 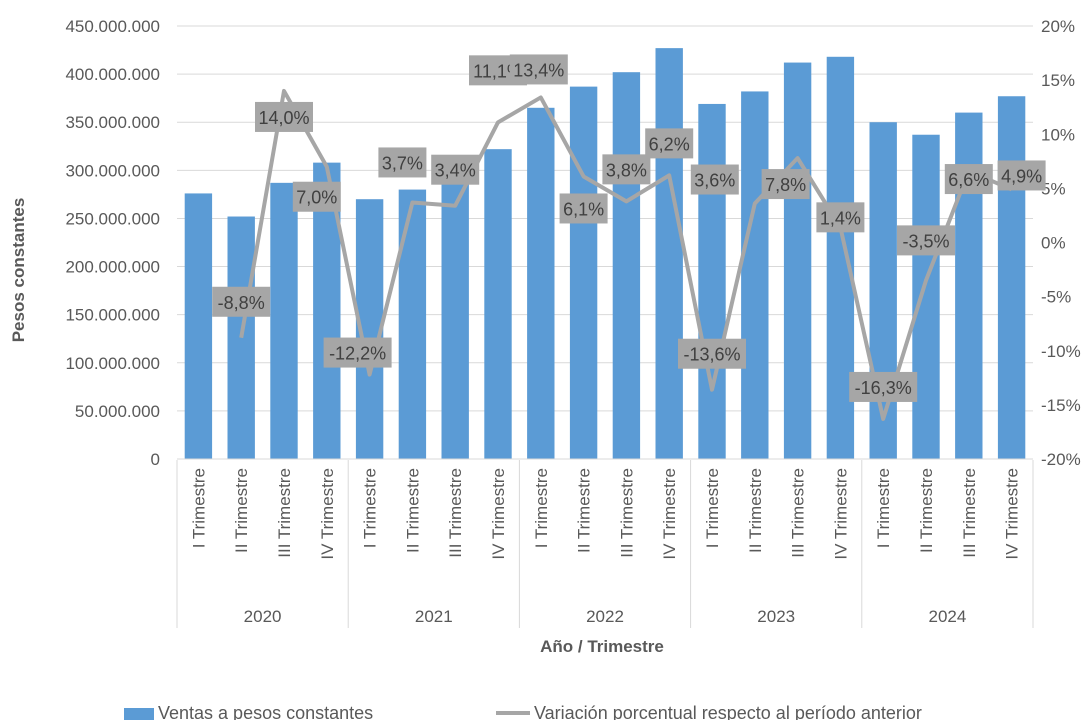 I want to click on y-axis-title: Pesos constantes, so click(x=18, y=270).